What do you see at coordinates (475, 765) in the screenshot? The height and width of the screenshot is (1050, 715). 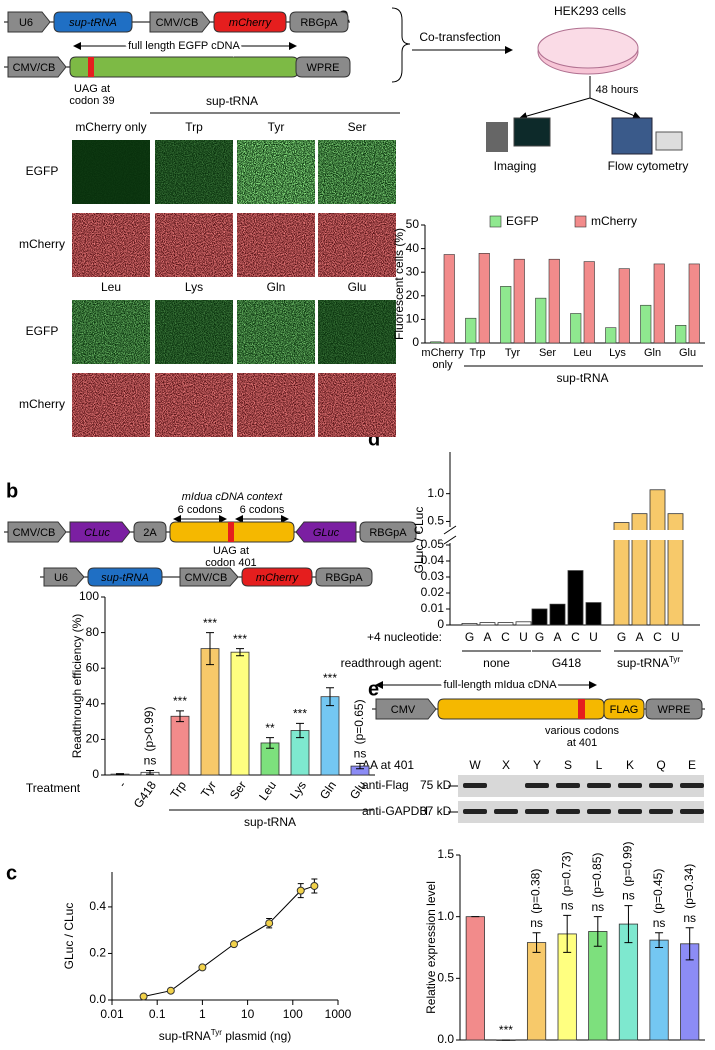 I see `lane-label: W` at bounding box center [475, 765].